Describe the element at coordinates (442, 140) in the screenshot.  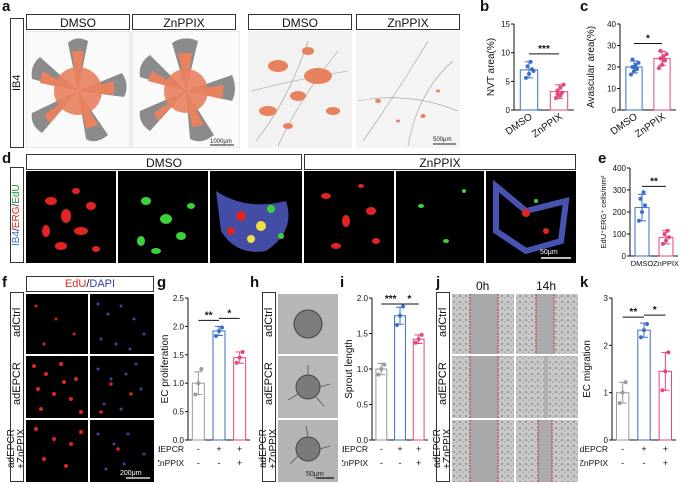
I see `panel-a-scale2: 500μm` at that location.